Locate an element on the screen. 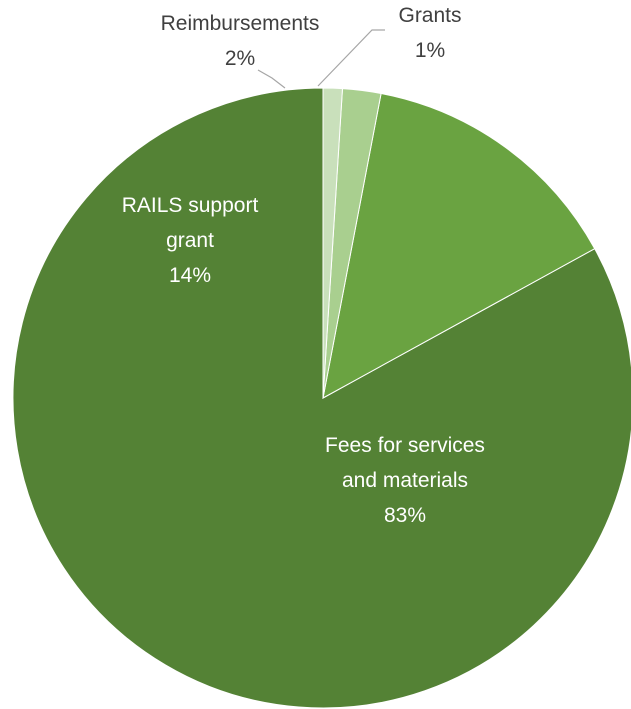  data-label-percent: 2% is located at coordinates (240, 58).